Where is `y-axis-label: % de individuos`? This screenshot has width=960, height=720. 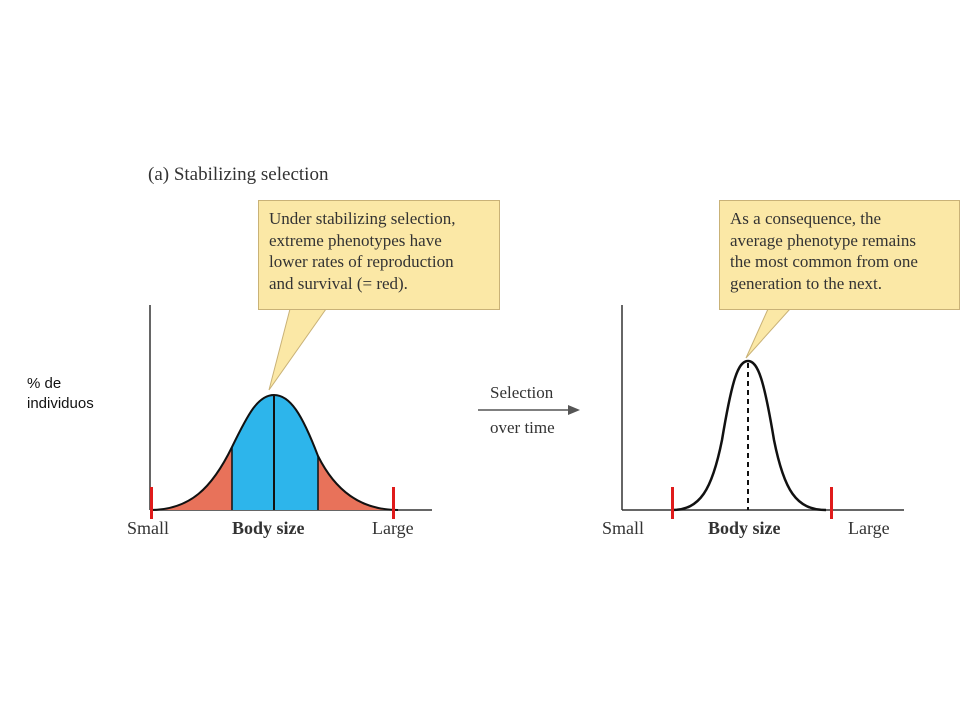 y-axis-label: % de individuos is located at coordinates (82, 394).